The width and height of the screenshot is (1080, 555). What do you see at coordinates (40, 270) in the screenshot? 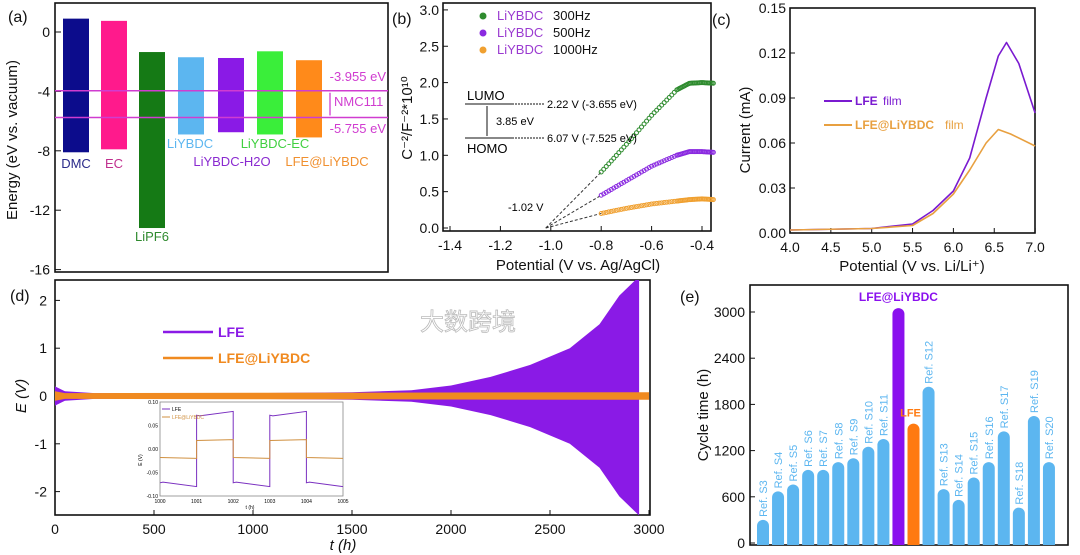
I see `y-tick-label: -16` at bounding box center [40, 270].